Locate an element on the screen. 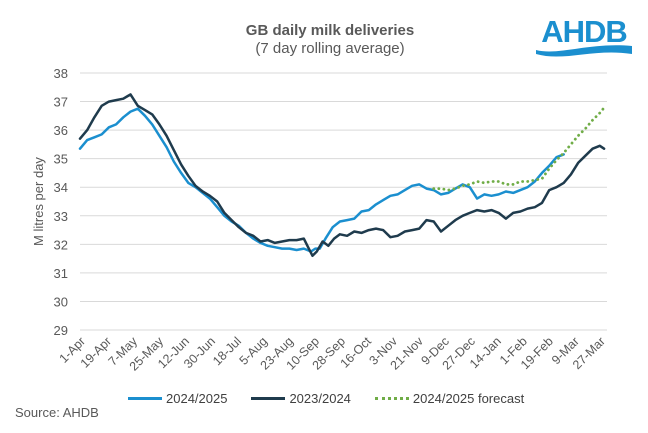  legend-item: 2023/2024 is located at coordinates (301, 398).